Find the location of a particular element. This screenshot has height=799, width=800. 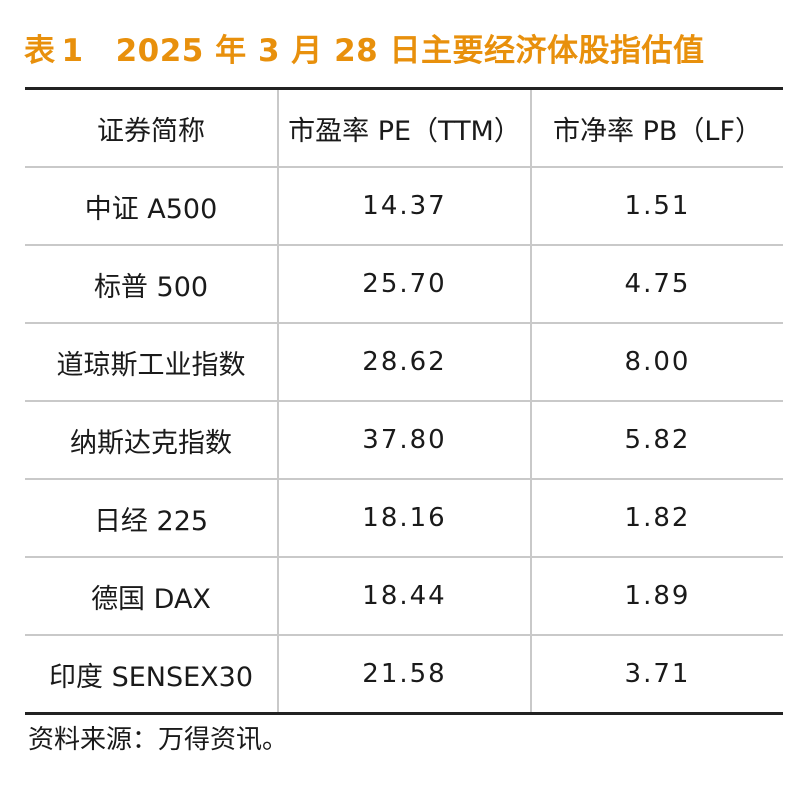

cell-pe: 18.16 is located at coordinates (404, 518).